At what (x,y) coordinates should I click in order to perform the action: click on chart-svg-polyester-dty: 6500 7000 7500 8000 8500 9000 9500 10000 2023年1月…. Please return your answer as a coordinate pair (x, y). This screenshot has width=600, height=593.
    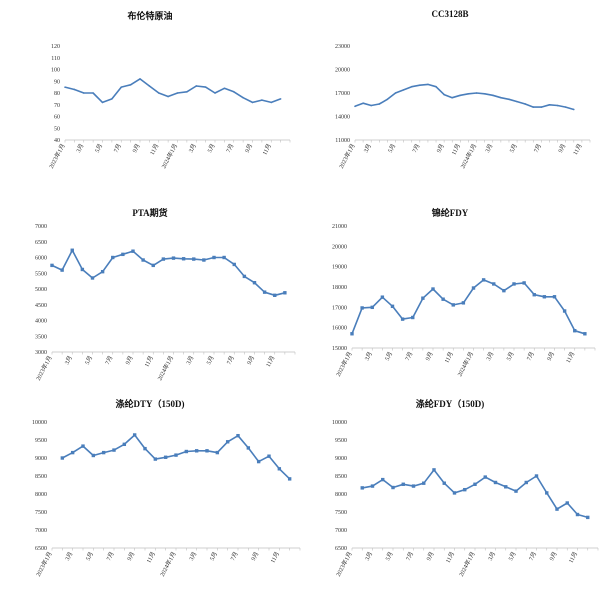
    Looking at the image, I should click on (166, 499).